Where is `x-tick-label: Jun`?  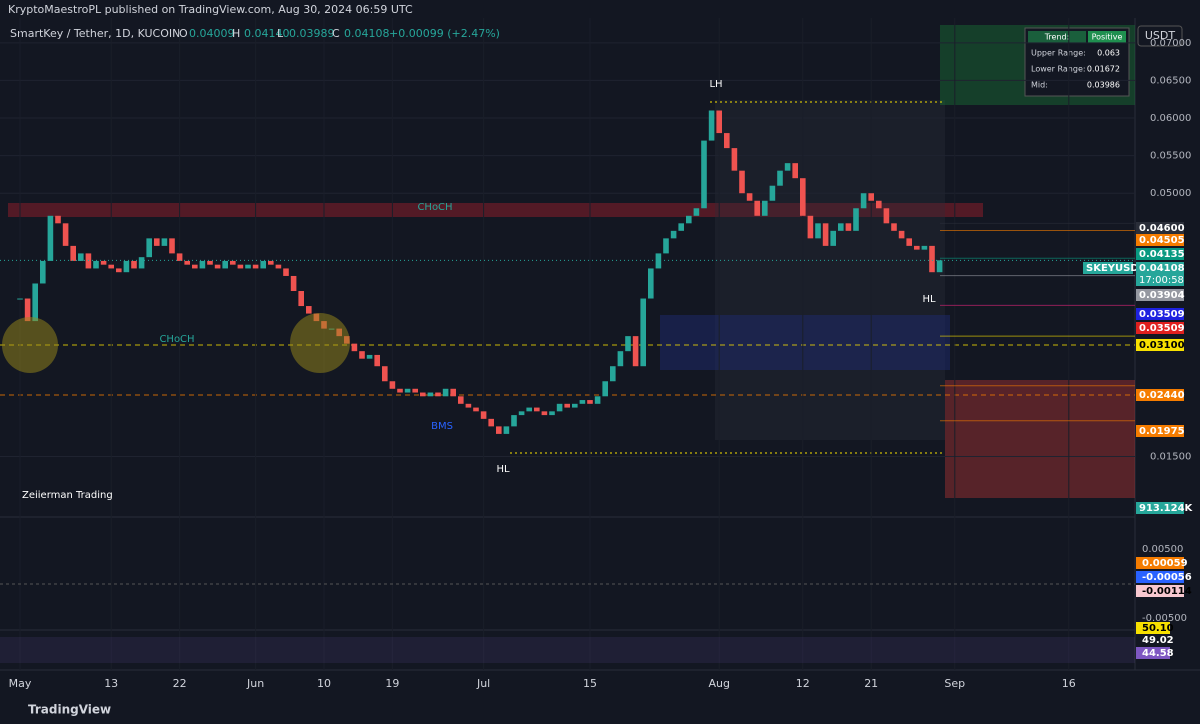 x-tick-label: Jun is located at coordinates (255, 683).